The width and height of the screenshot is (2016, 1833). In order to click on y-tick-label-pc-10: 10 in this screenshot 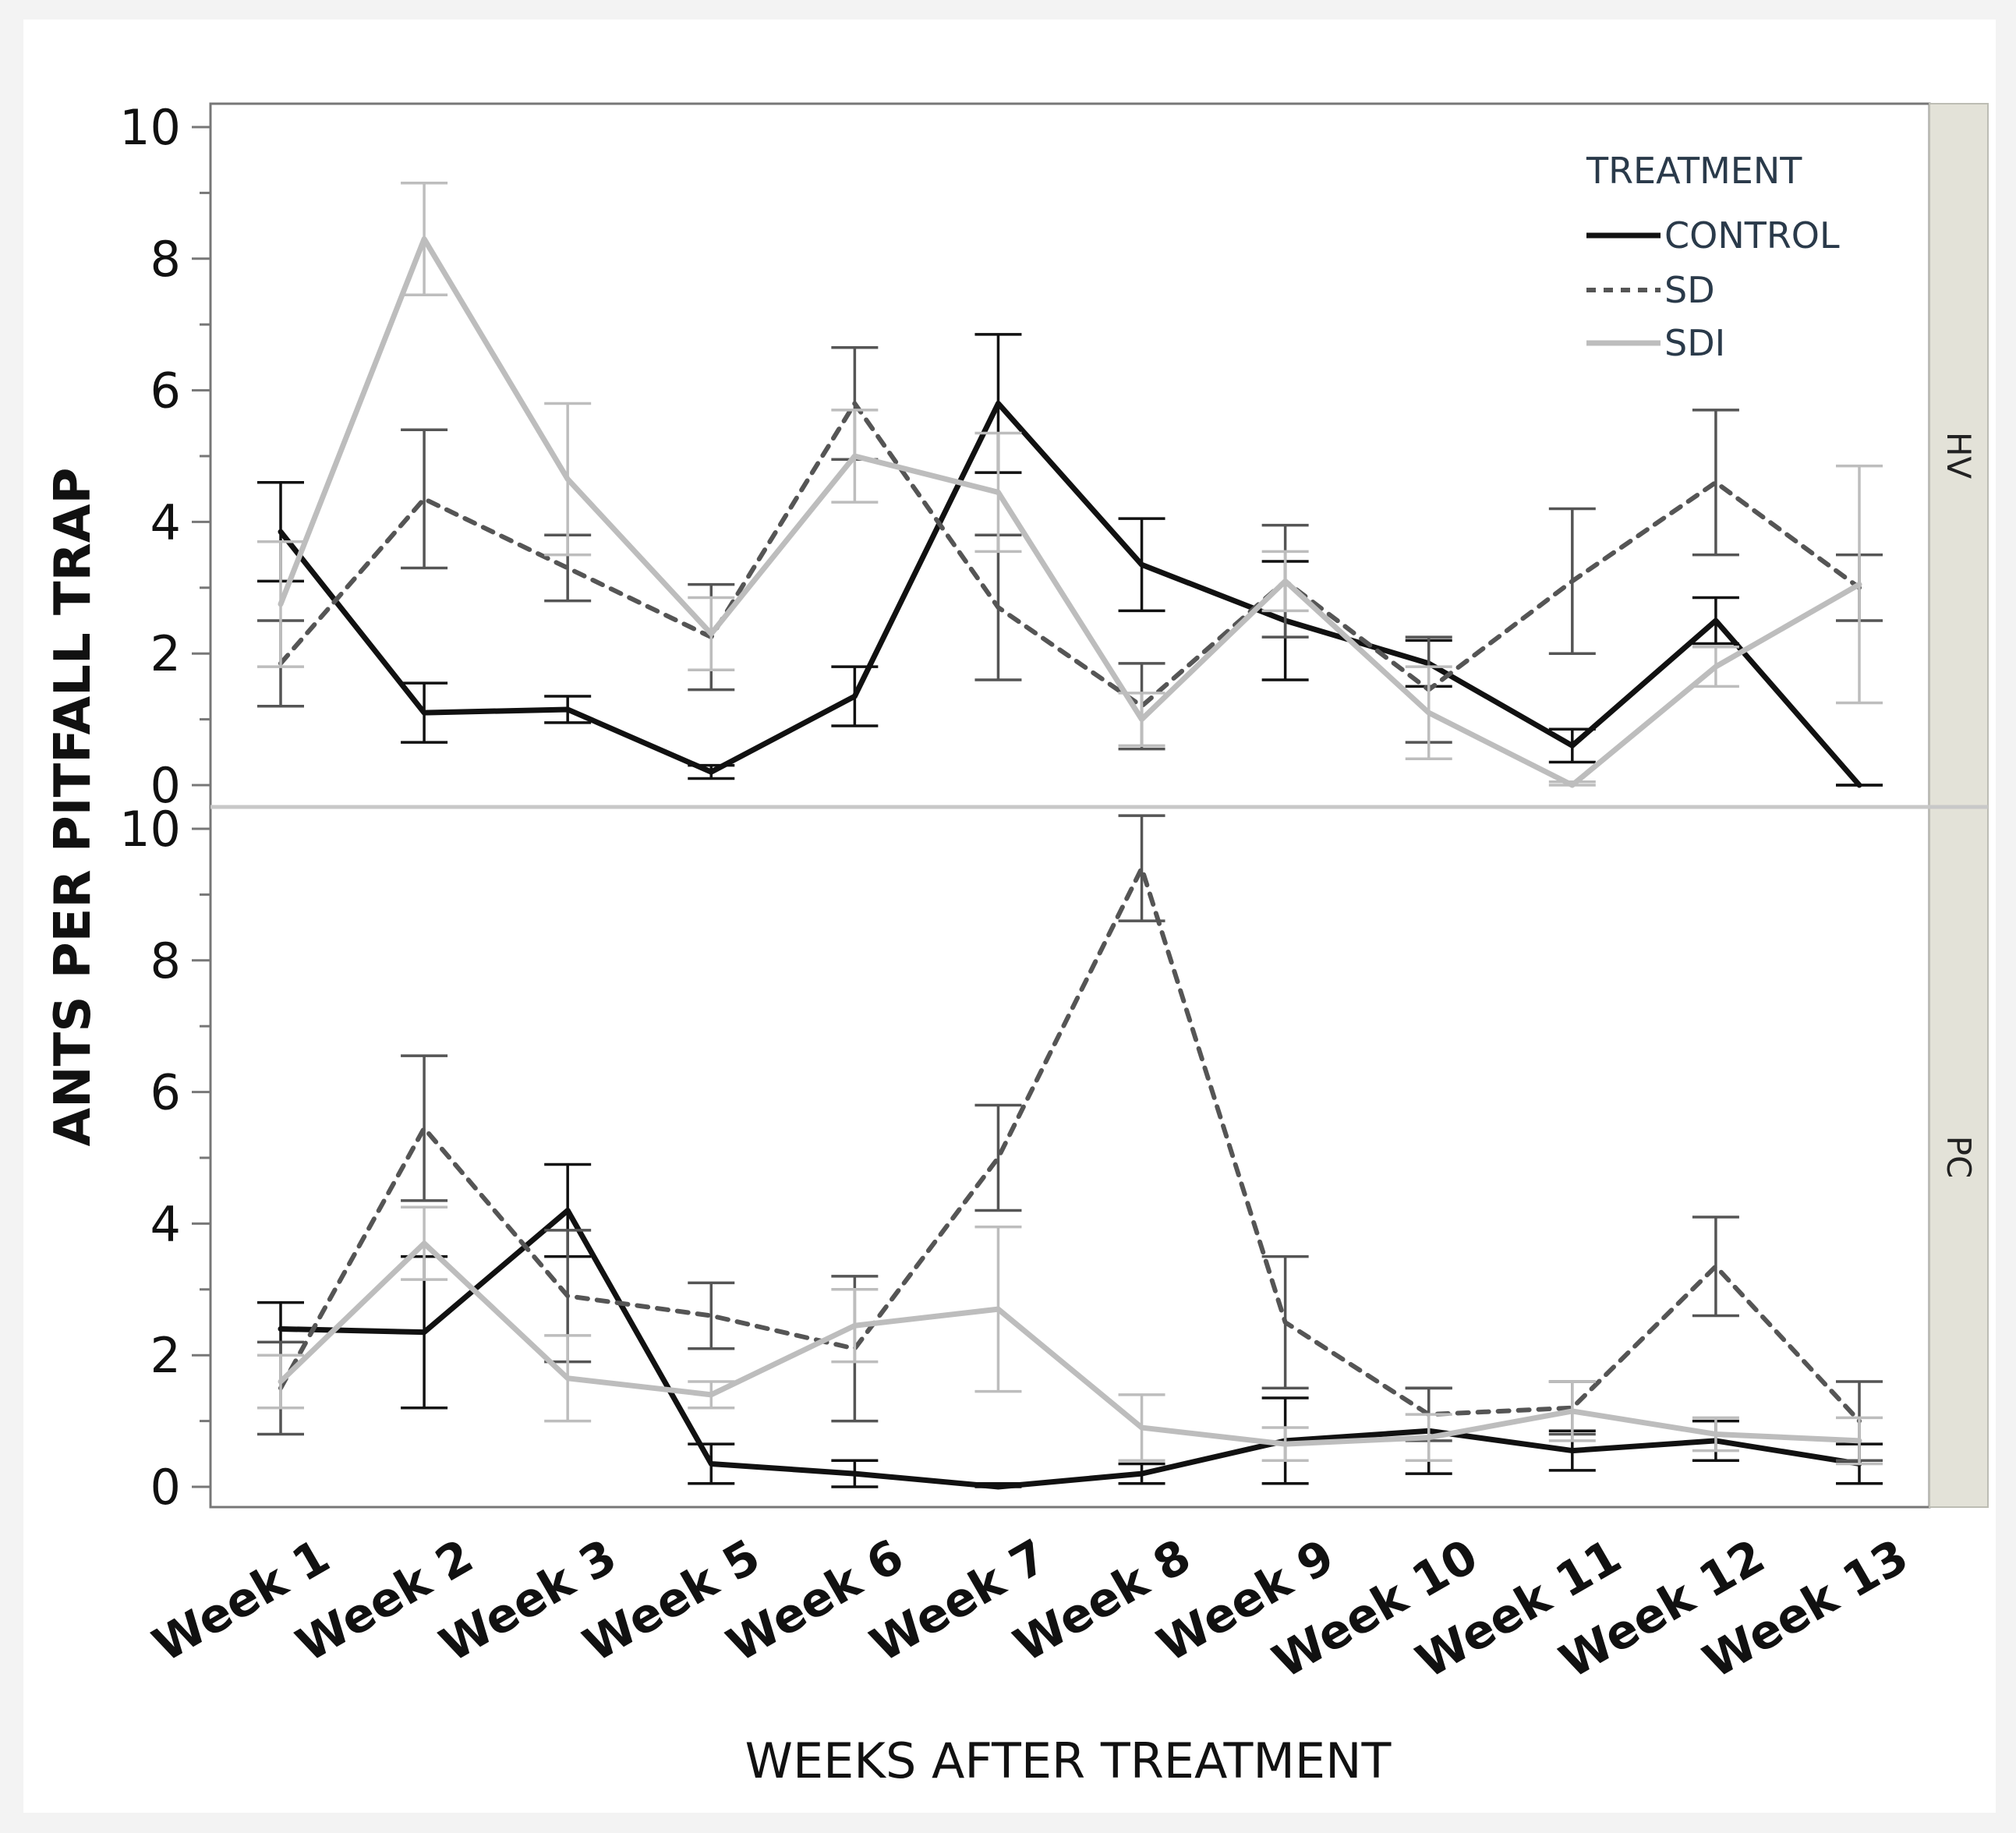, I will do `click(150, 829)`.